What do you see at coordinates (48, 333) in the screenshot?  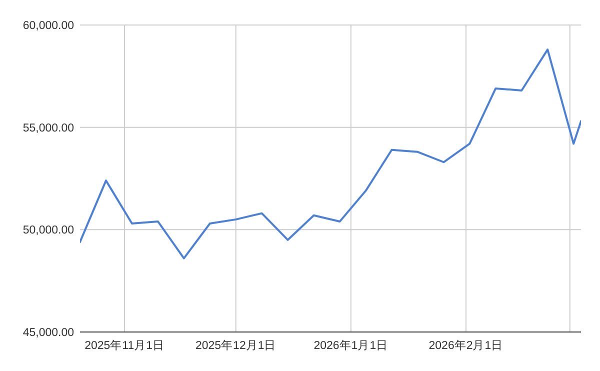 I see `y-tick-label: 45,000.00` at bounding box center [48, 333].